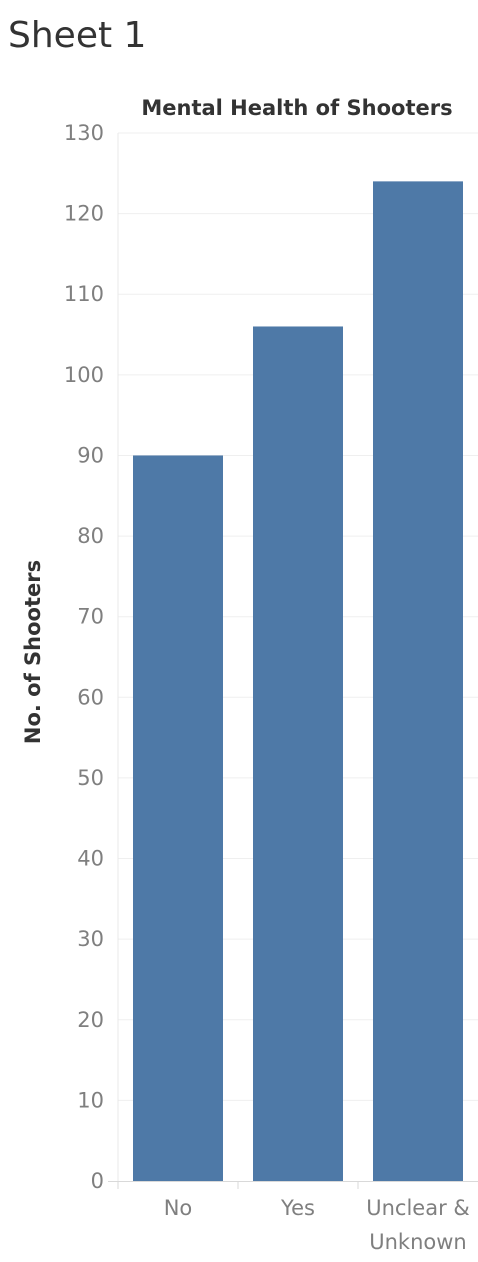 Image resolution: width=478 pixels, height=1262 pixels. Describe the element at coordinates (97, 1181) in the screenshot. I see `y-tick-label: 0` at that location.